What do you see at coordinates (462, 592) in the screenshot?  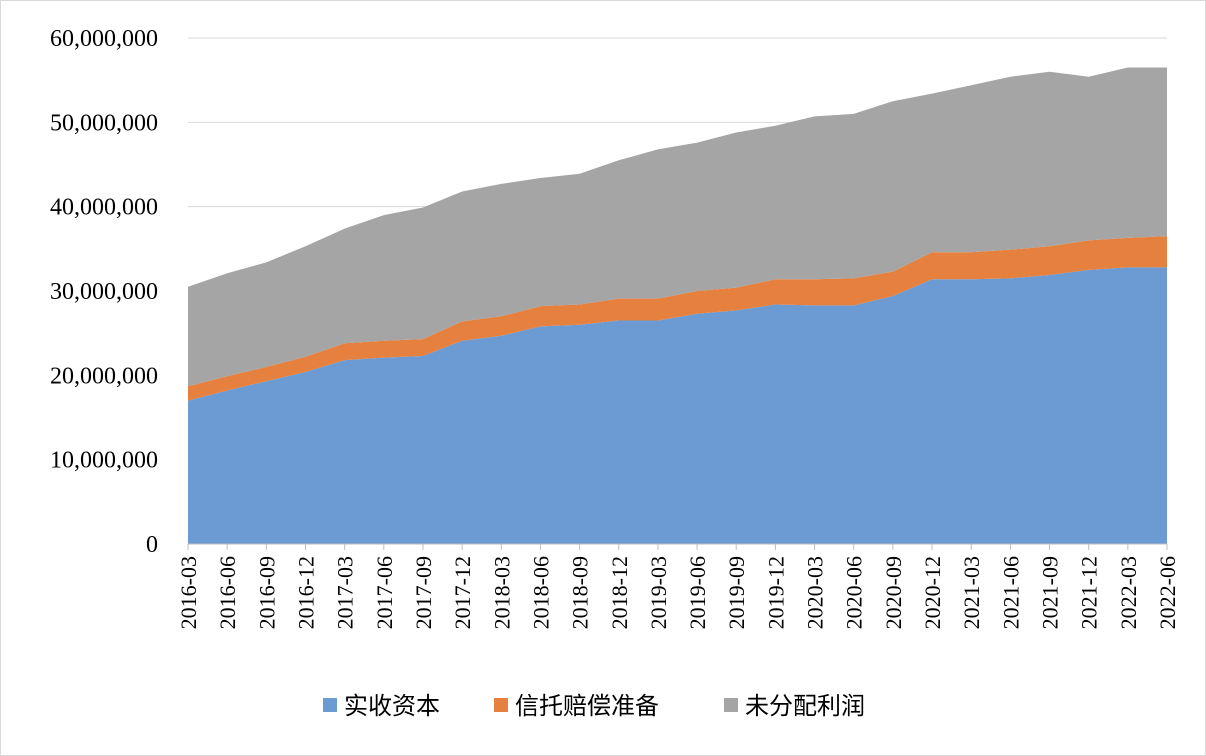 I see `x-tick-label-7: 2017-12` at bounding box center [462, 592].